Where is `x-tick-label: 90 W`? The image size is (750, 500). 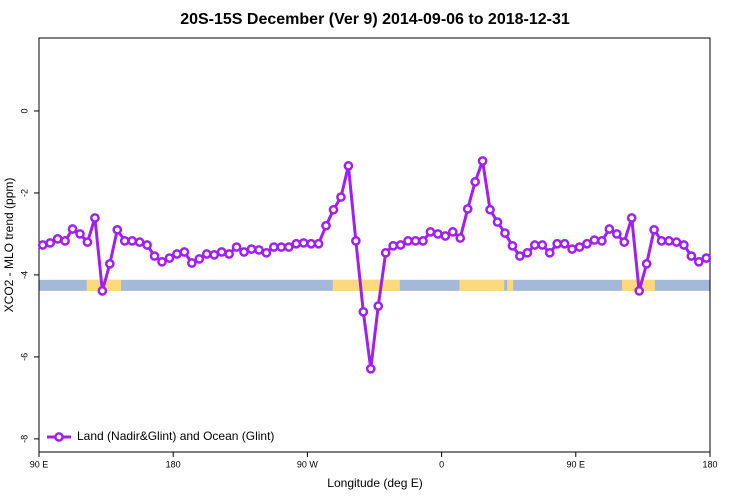
x-tick-label: 90 W is located at coordinates (308, 464).